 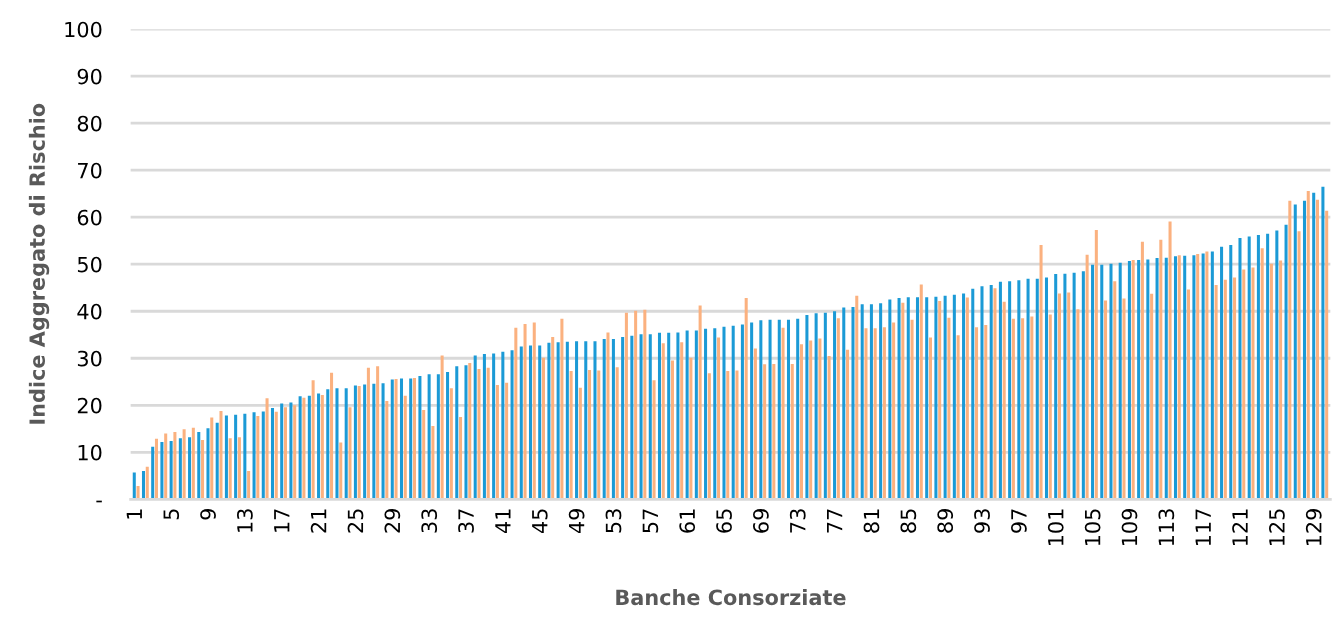 What do you see at coordinates (687, 521) in the screenshot?
I see `x-tick-label: 61` at bounding box center [687, 521].